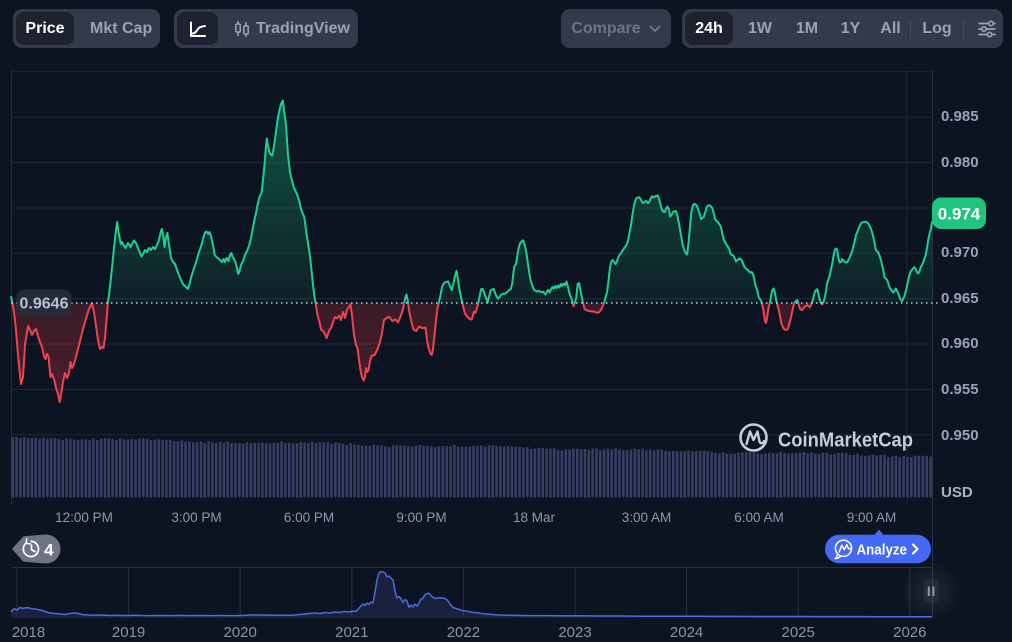  I want to click on svg-text: 0.9646, so click(44, 304).